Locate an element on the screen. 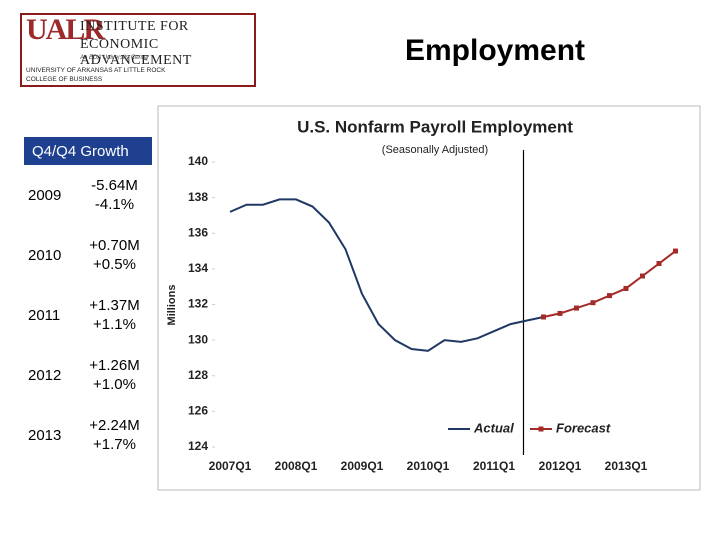  legend-label: Forecast is located at coordinates (583, 427).